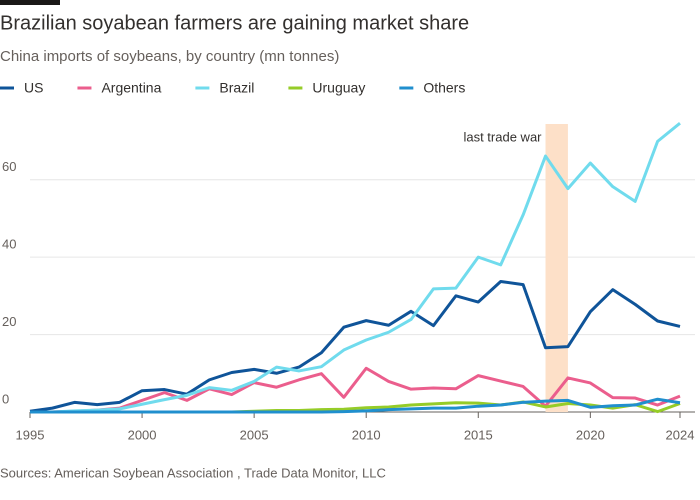  Describe the element at coordinates (30, 434) in the screenshot. I see `x-tick-label: 1995` at that location.